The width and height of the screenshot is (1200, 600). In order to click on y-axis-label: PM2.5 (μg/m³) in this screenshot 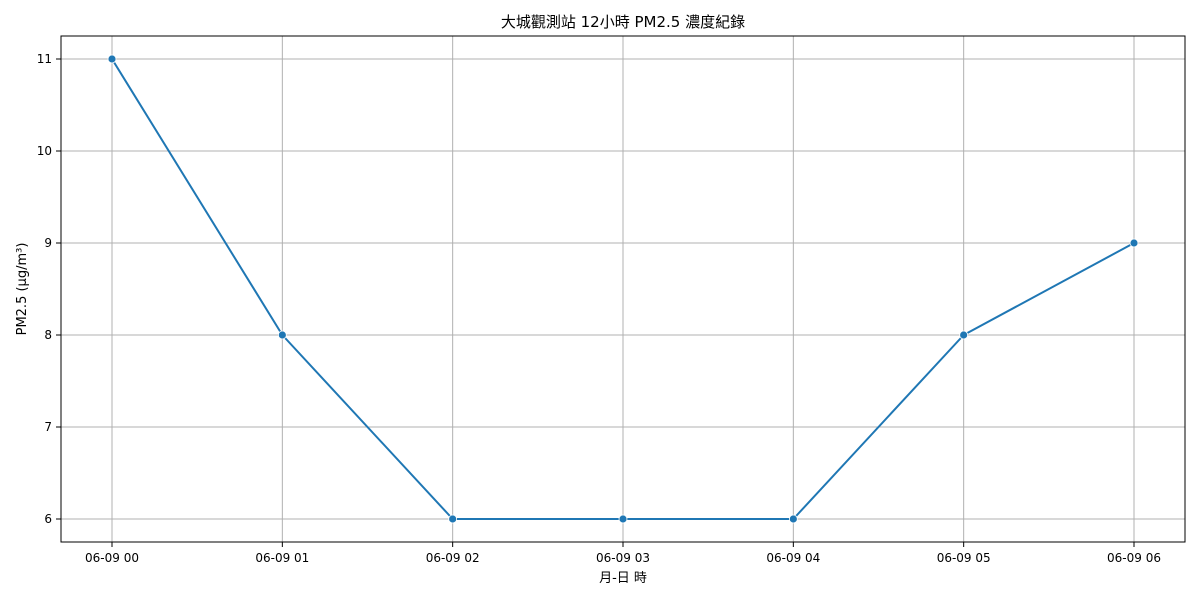, I will do `click(22, 289)`.